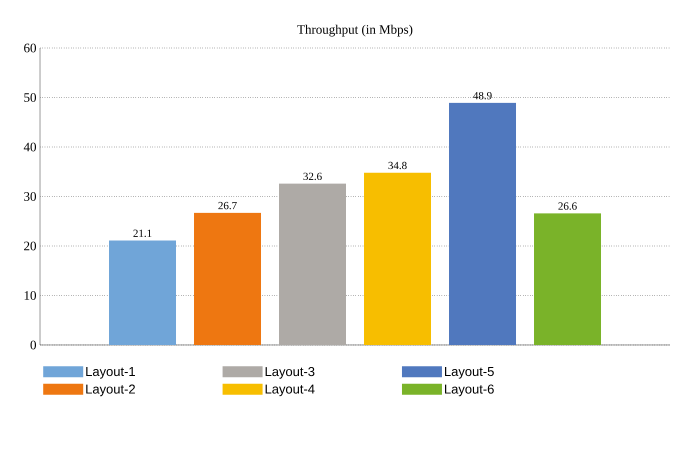 The height and width of the screenshot is (449, 673). I want to click on y-tick-label: 60, so click(30, 48).